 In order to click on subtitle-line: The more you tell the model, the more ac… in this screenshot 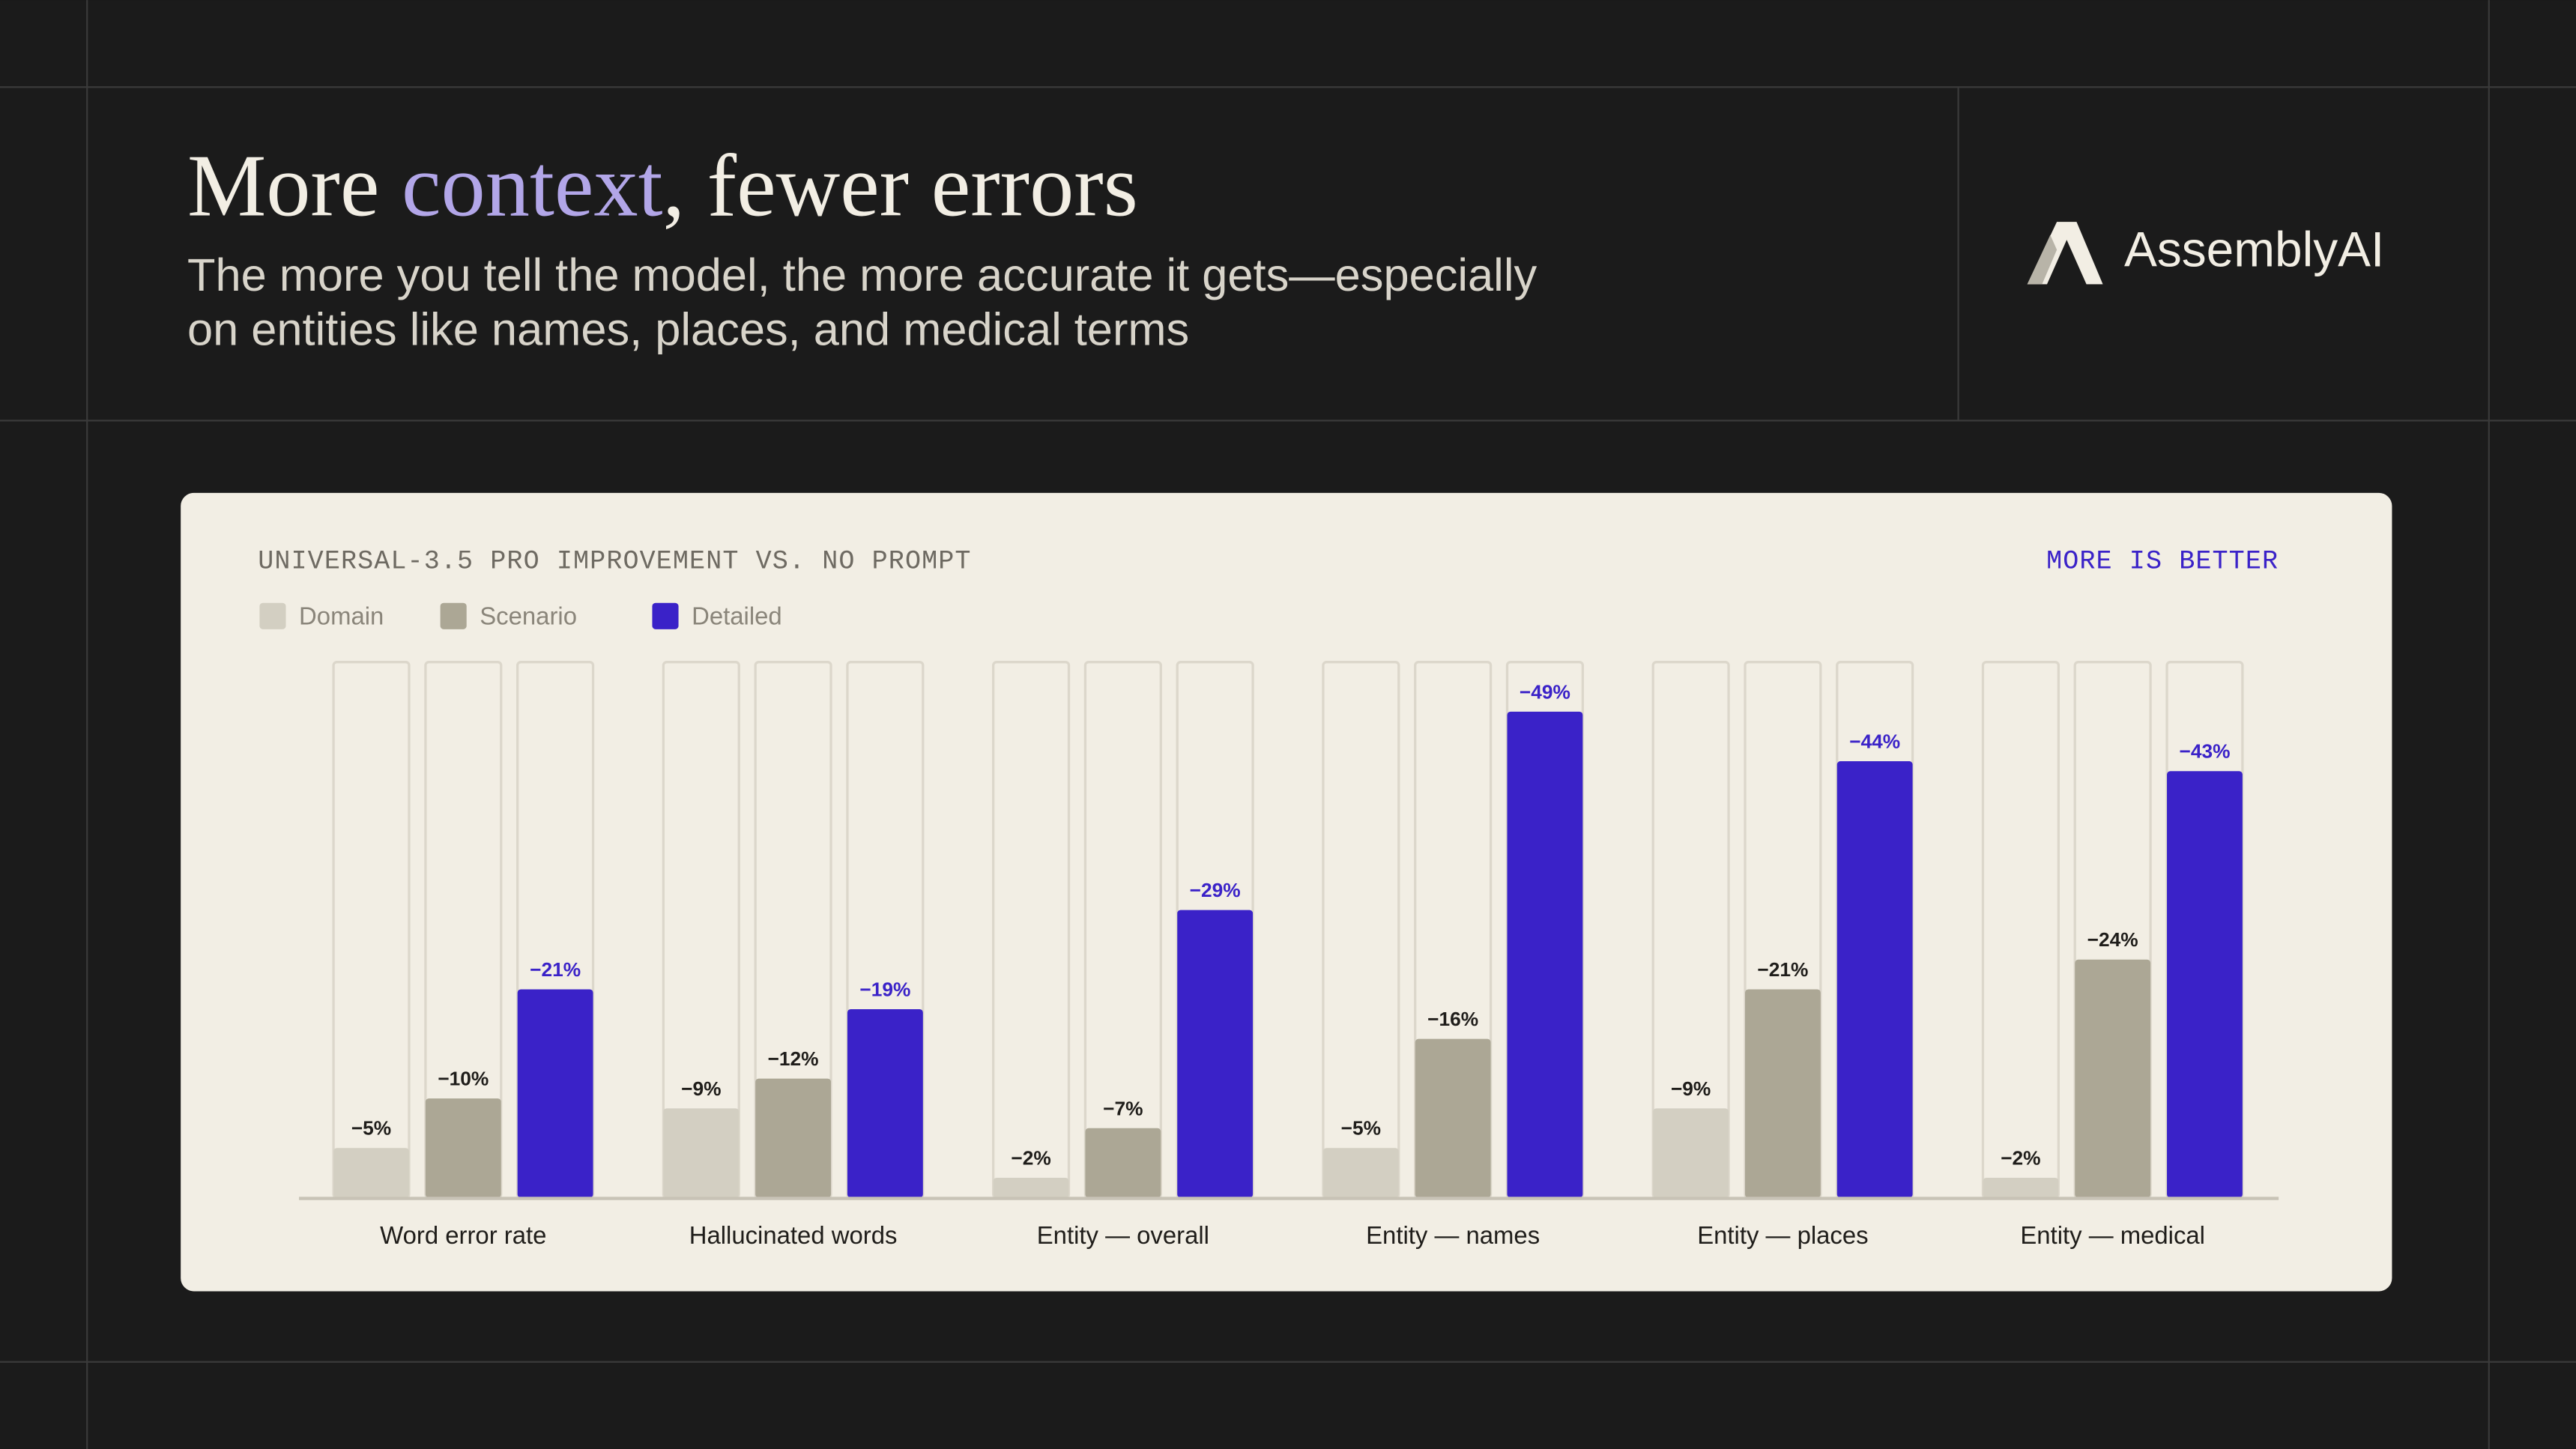, I will do `click(862, 275)`.